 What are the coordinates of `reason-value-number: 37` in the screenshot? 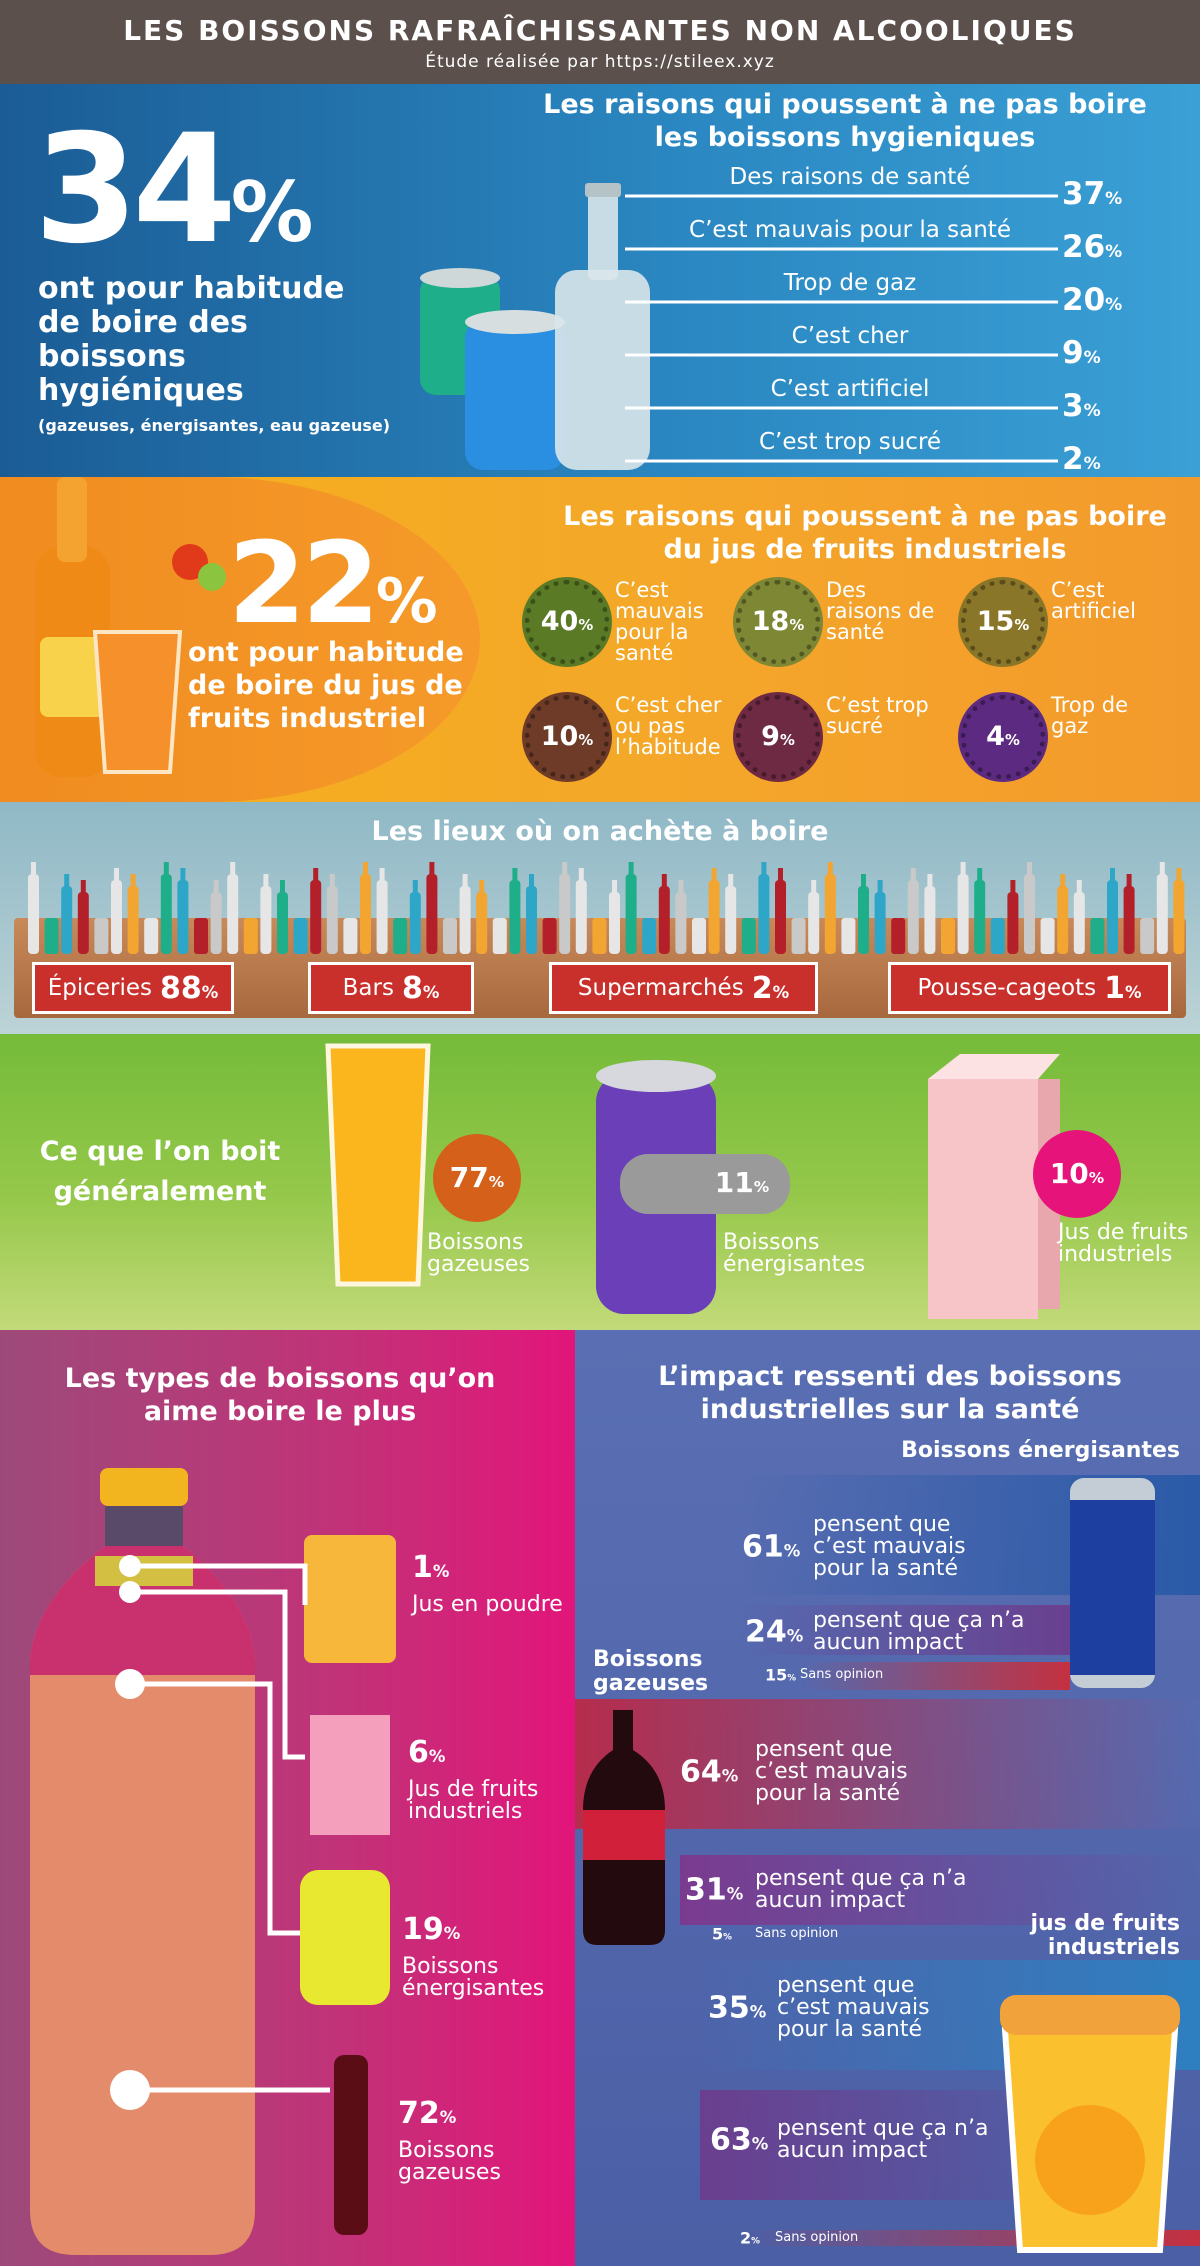 It's located at (1084, 194).